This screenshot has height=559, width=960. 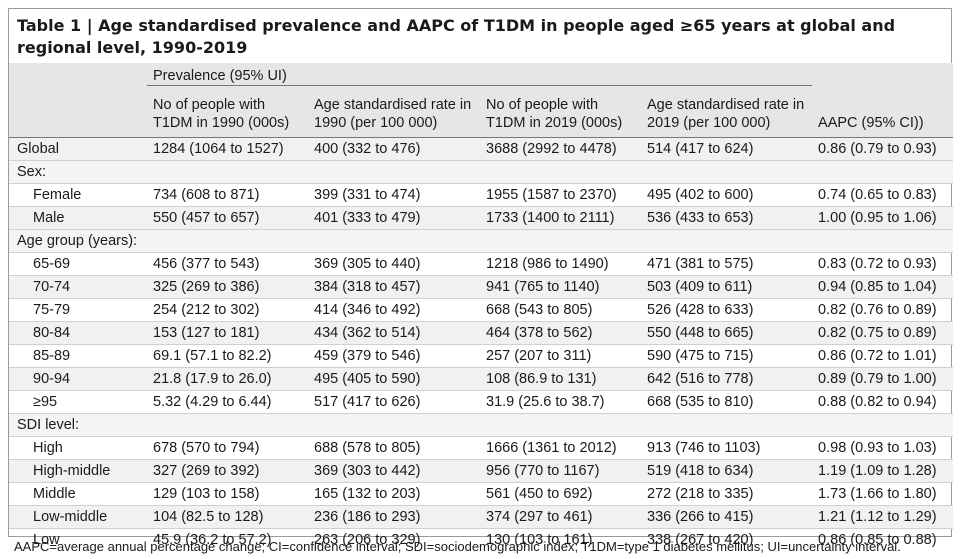 What do you see at coordinates (727, 539) in the screenshot?
I see `table-cell: 338 (267 to 420)` at bounding box center [727, 539].